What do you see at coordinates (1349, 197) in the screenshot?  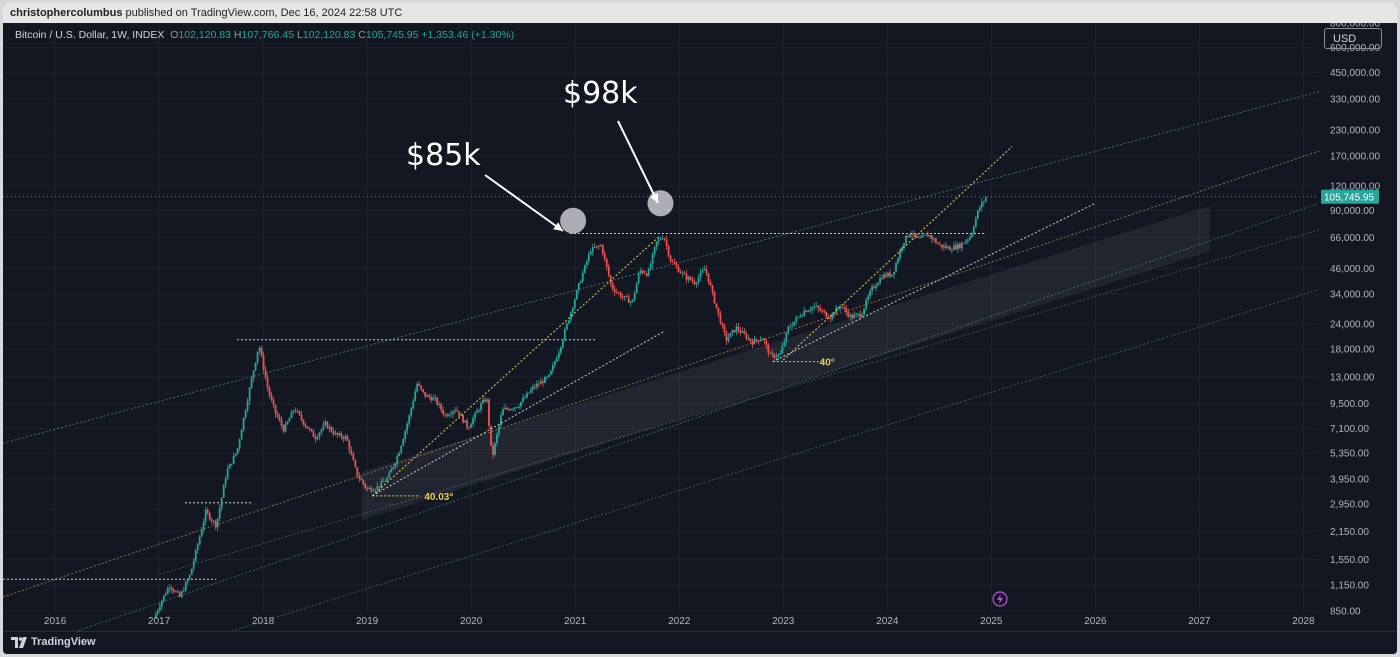 I see `last-price-label: 105,745.95` at bounding box center [1349, 197].